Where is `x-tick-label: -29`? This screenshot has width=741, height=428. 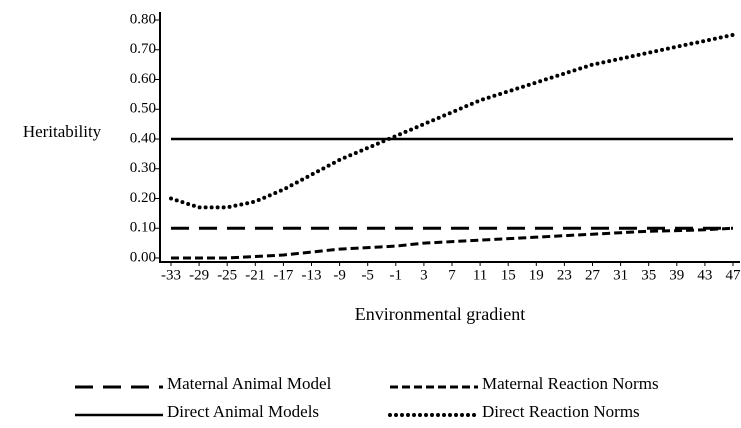
x-tick-label: -29 is located at coordinates (199, 275).